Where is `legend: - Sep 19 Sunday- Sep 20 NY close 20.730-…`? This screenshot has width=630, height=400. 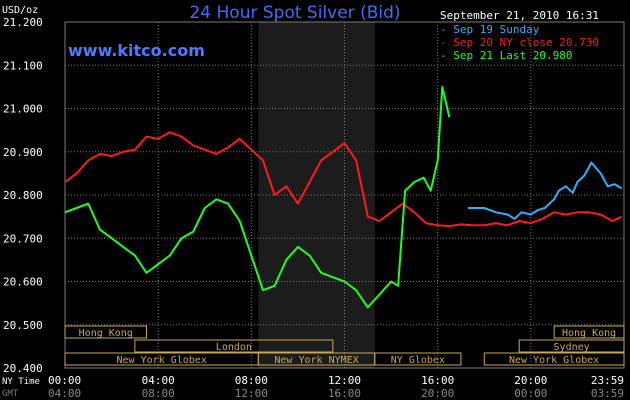
legend: - Sep 19 Sunday- Sep 20 NY close 20.730-… is located at coordinates (519, 42).